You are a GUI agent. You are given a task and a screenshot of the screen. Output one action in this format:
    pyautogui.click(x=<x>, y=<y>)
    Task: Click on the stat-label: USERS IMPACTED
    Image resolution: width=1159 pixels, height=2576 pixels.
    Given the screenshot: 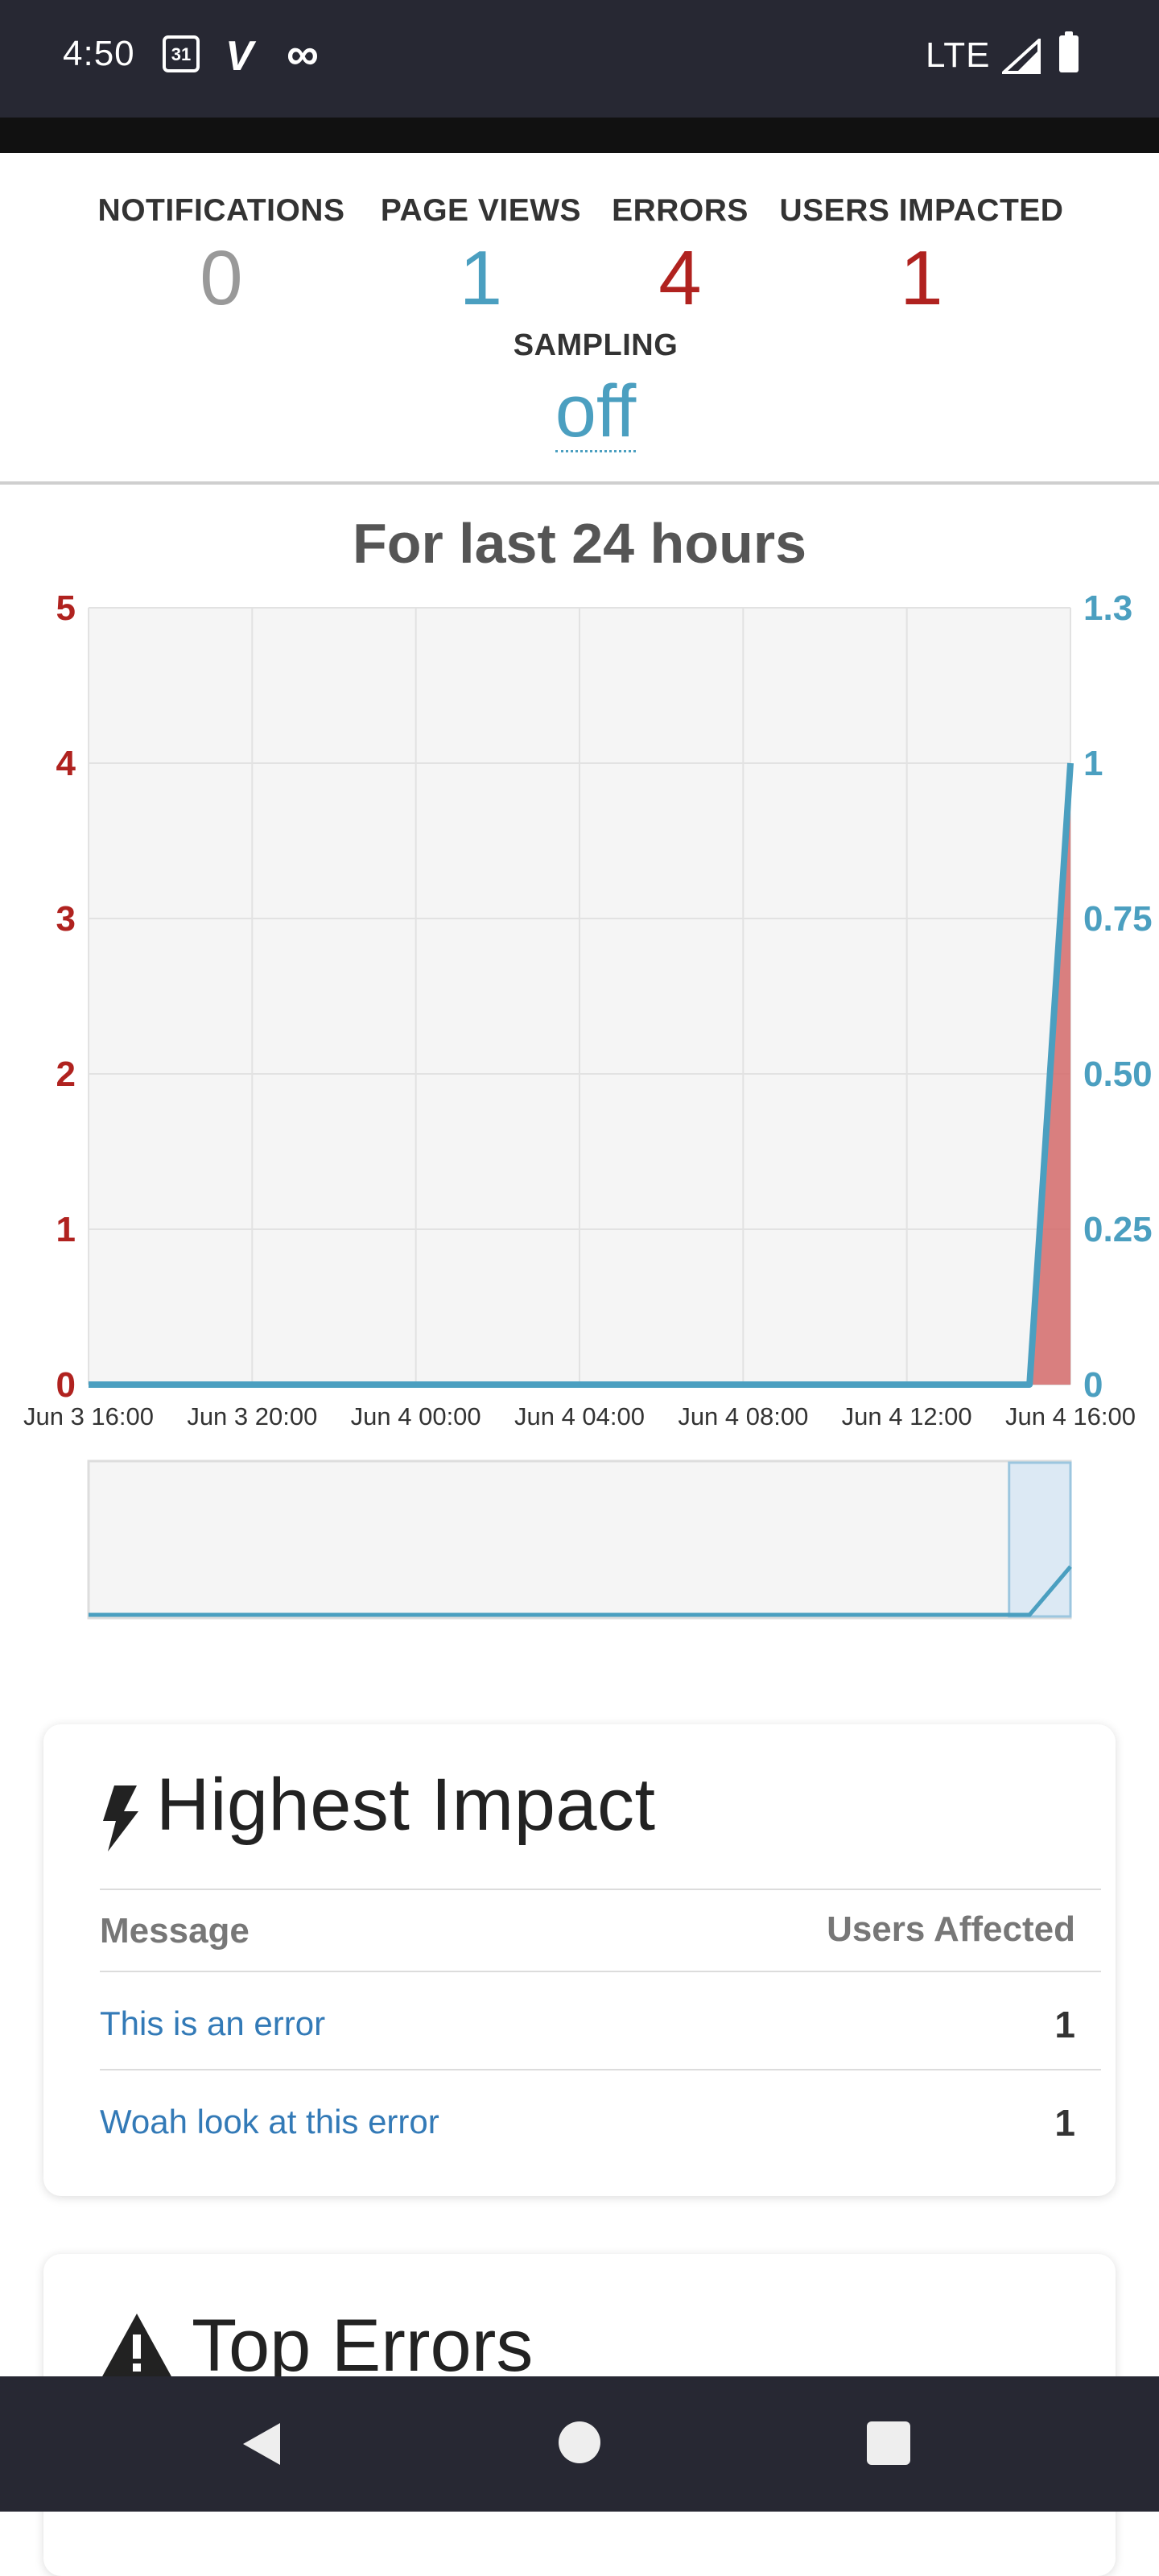 What is the action you would take?
    pyautogui.click(x=922, y=211)
    